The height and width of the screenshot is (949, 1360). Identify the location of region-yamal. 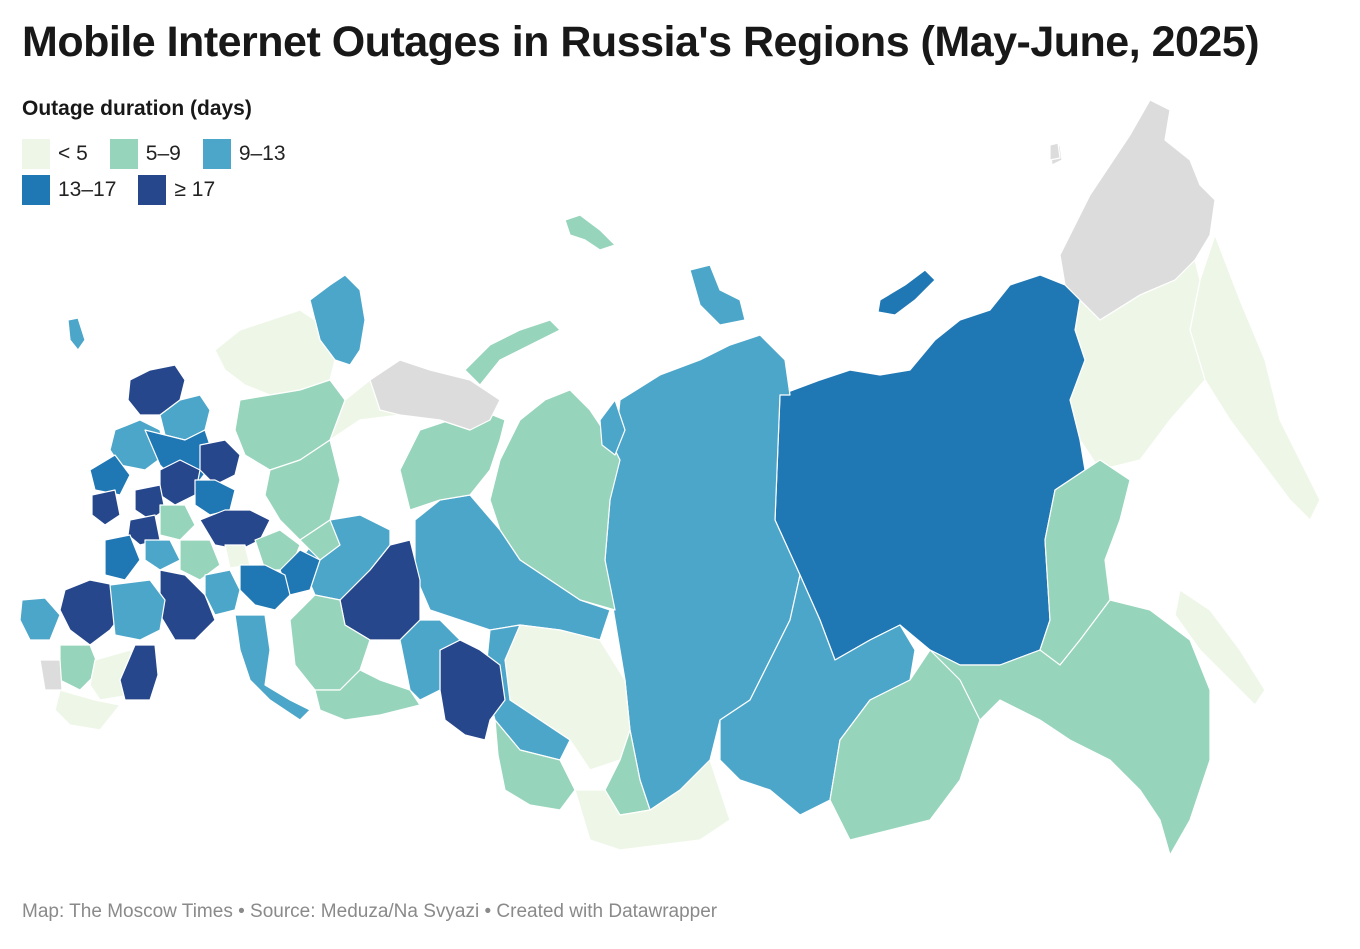
(555, 500).